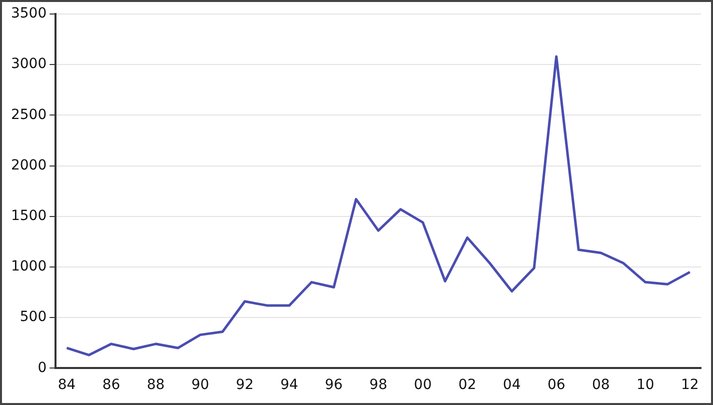 The height and width of the screenshot is (405, 713). What do you see at coordinates (511, 385) in the screenshot?
I see `x-tick-label: 04` at bounding box center [511, 385].